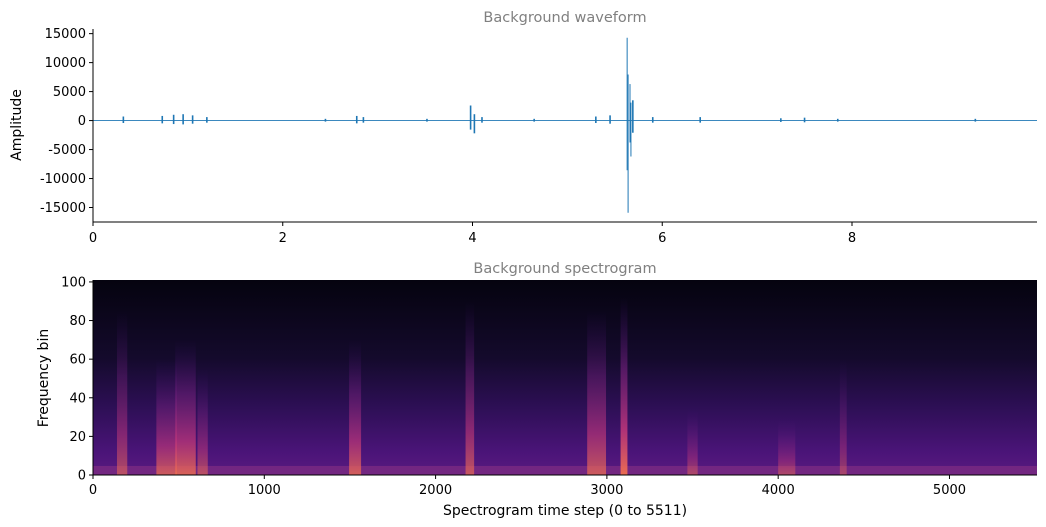  I want to click on waveform-xtick-label: 2, so click(283, 238).